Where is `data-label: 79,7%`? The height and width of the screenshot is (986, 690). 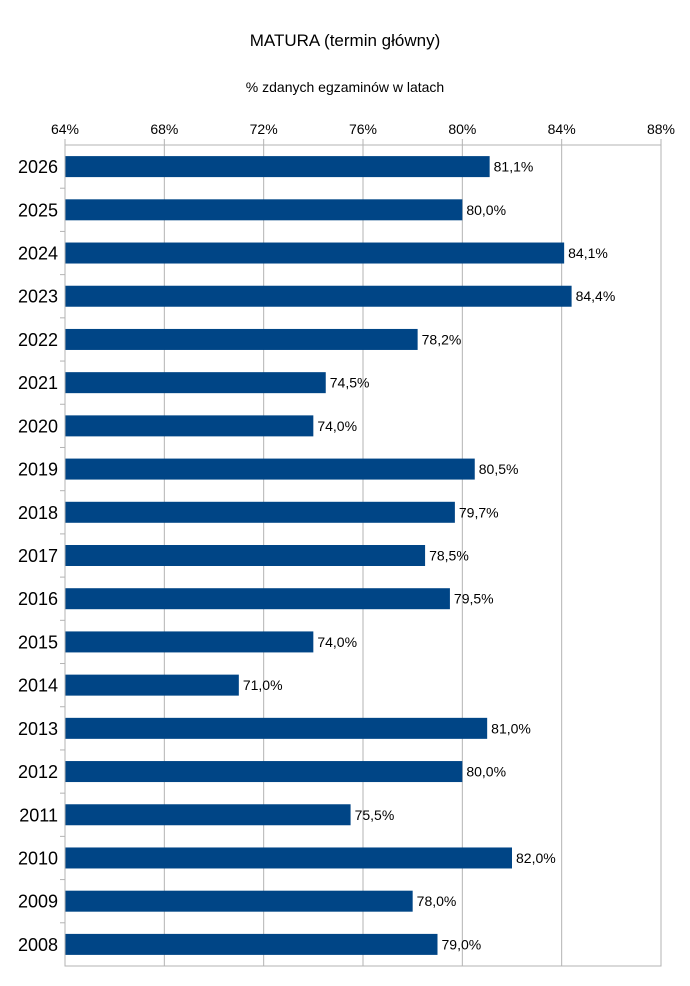
data-label: 79,7% is located at coordinates (479, 512).